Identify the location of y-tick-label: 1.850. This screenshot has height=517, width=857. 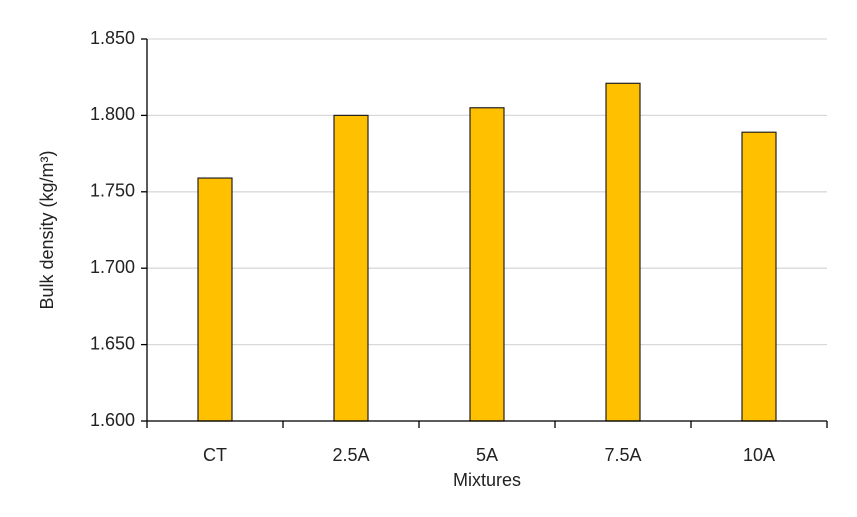
(112, 38).